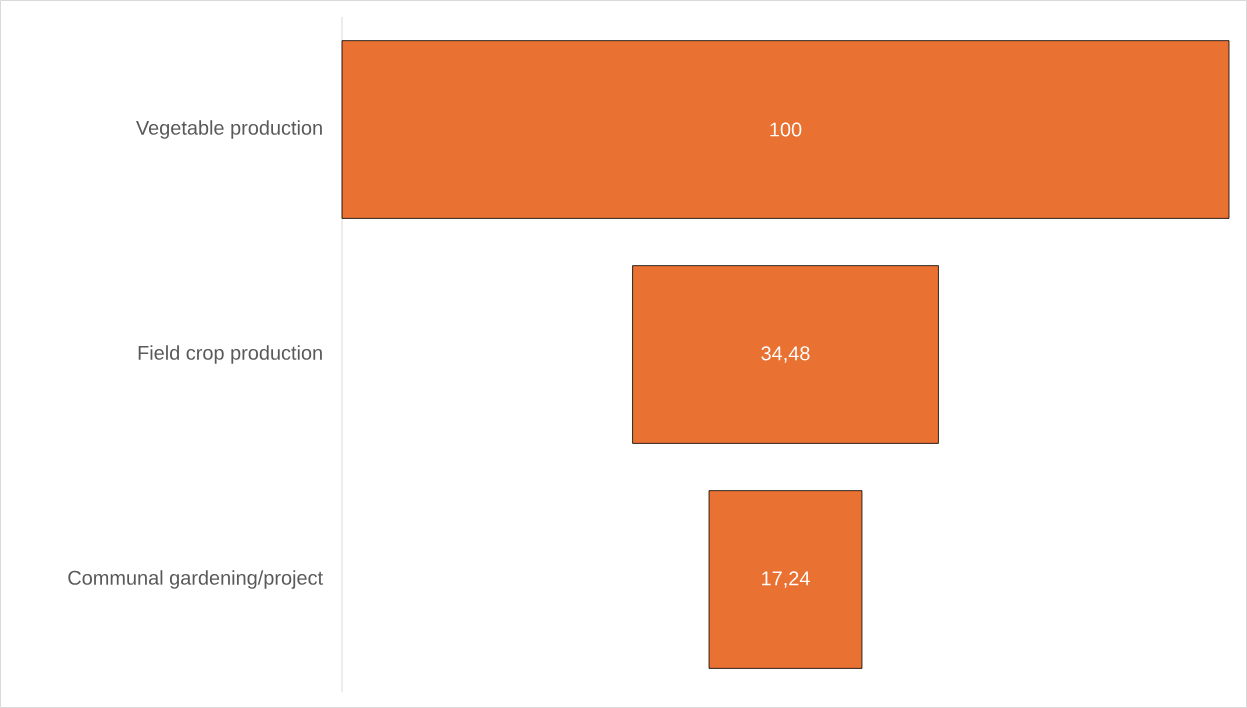  Describe the element at coordinates (785, 354) in the screenshot. I see `data-label: 34,48` at that location.